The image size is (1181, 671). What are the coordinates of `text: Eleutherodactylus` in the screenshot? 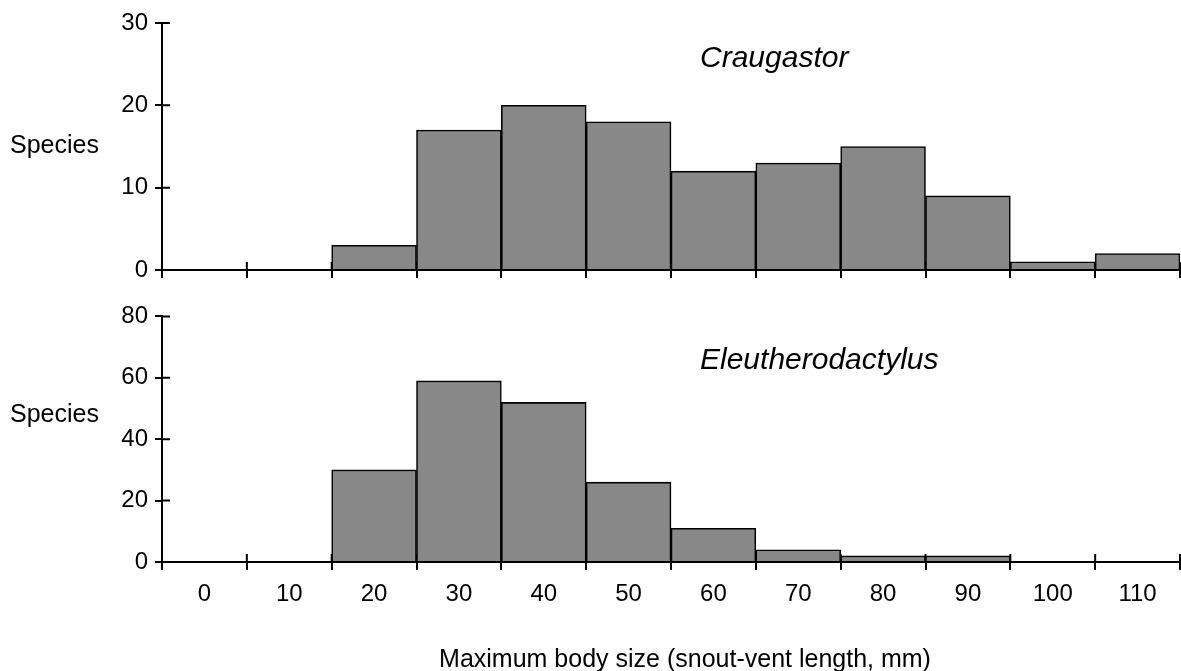 It's located at (819, 358).